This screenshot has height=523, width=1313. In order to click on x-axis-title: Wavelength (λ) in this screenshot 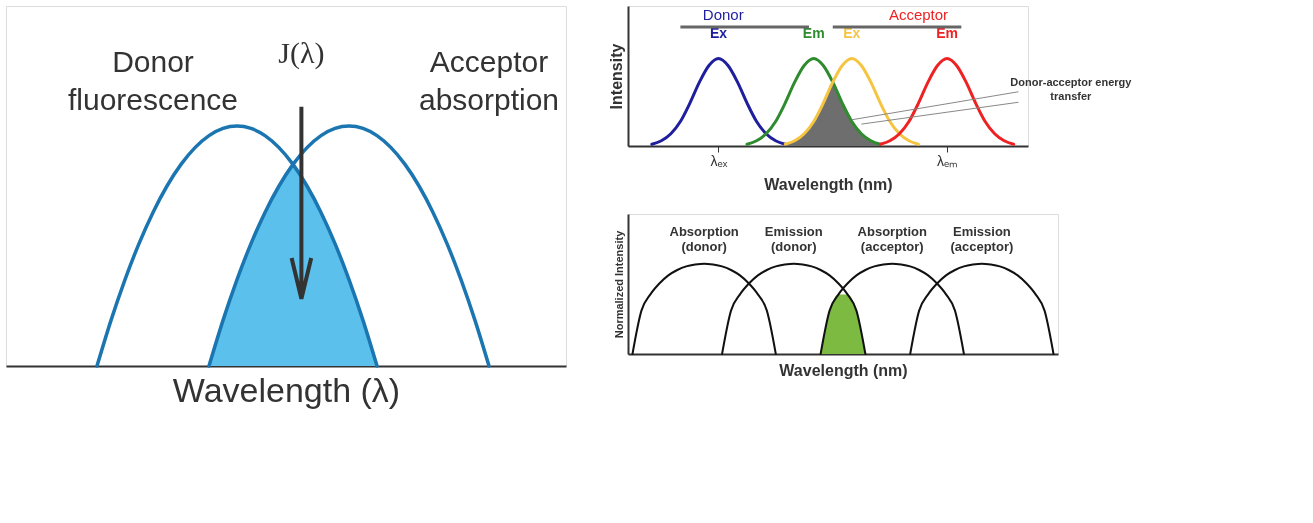, I will do `click(286, 389)`.